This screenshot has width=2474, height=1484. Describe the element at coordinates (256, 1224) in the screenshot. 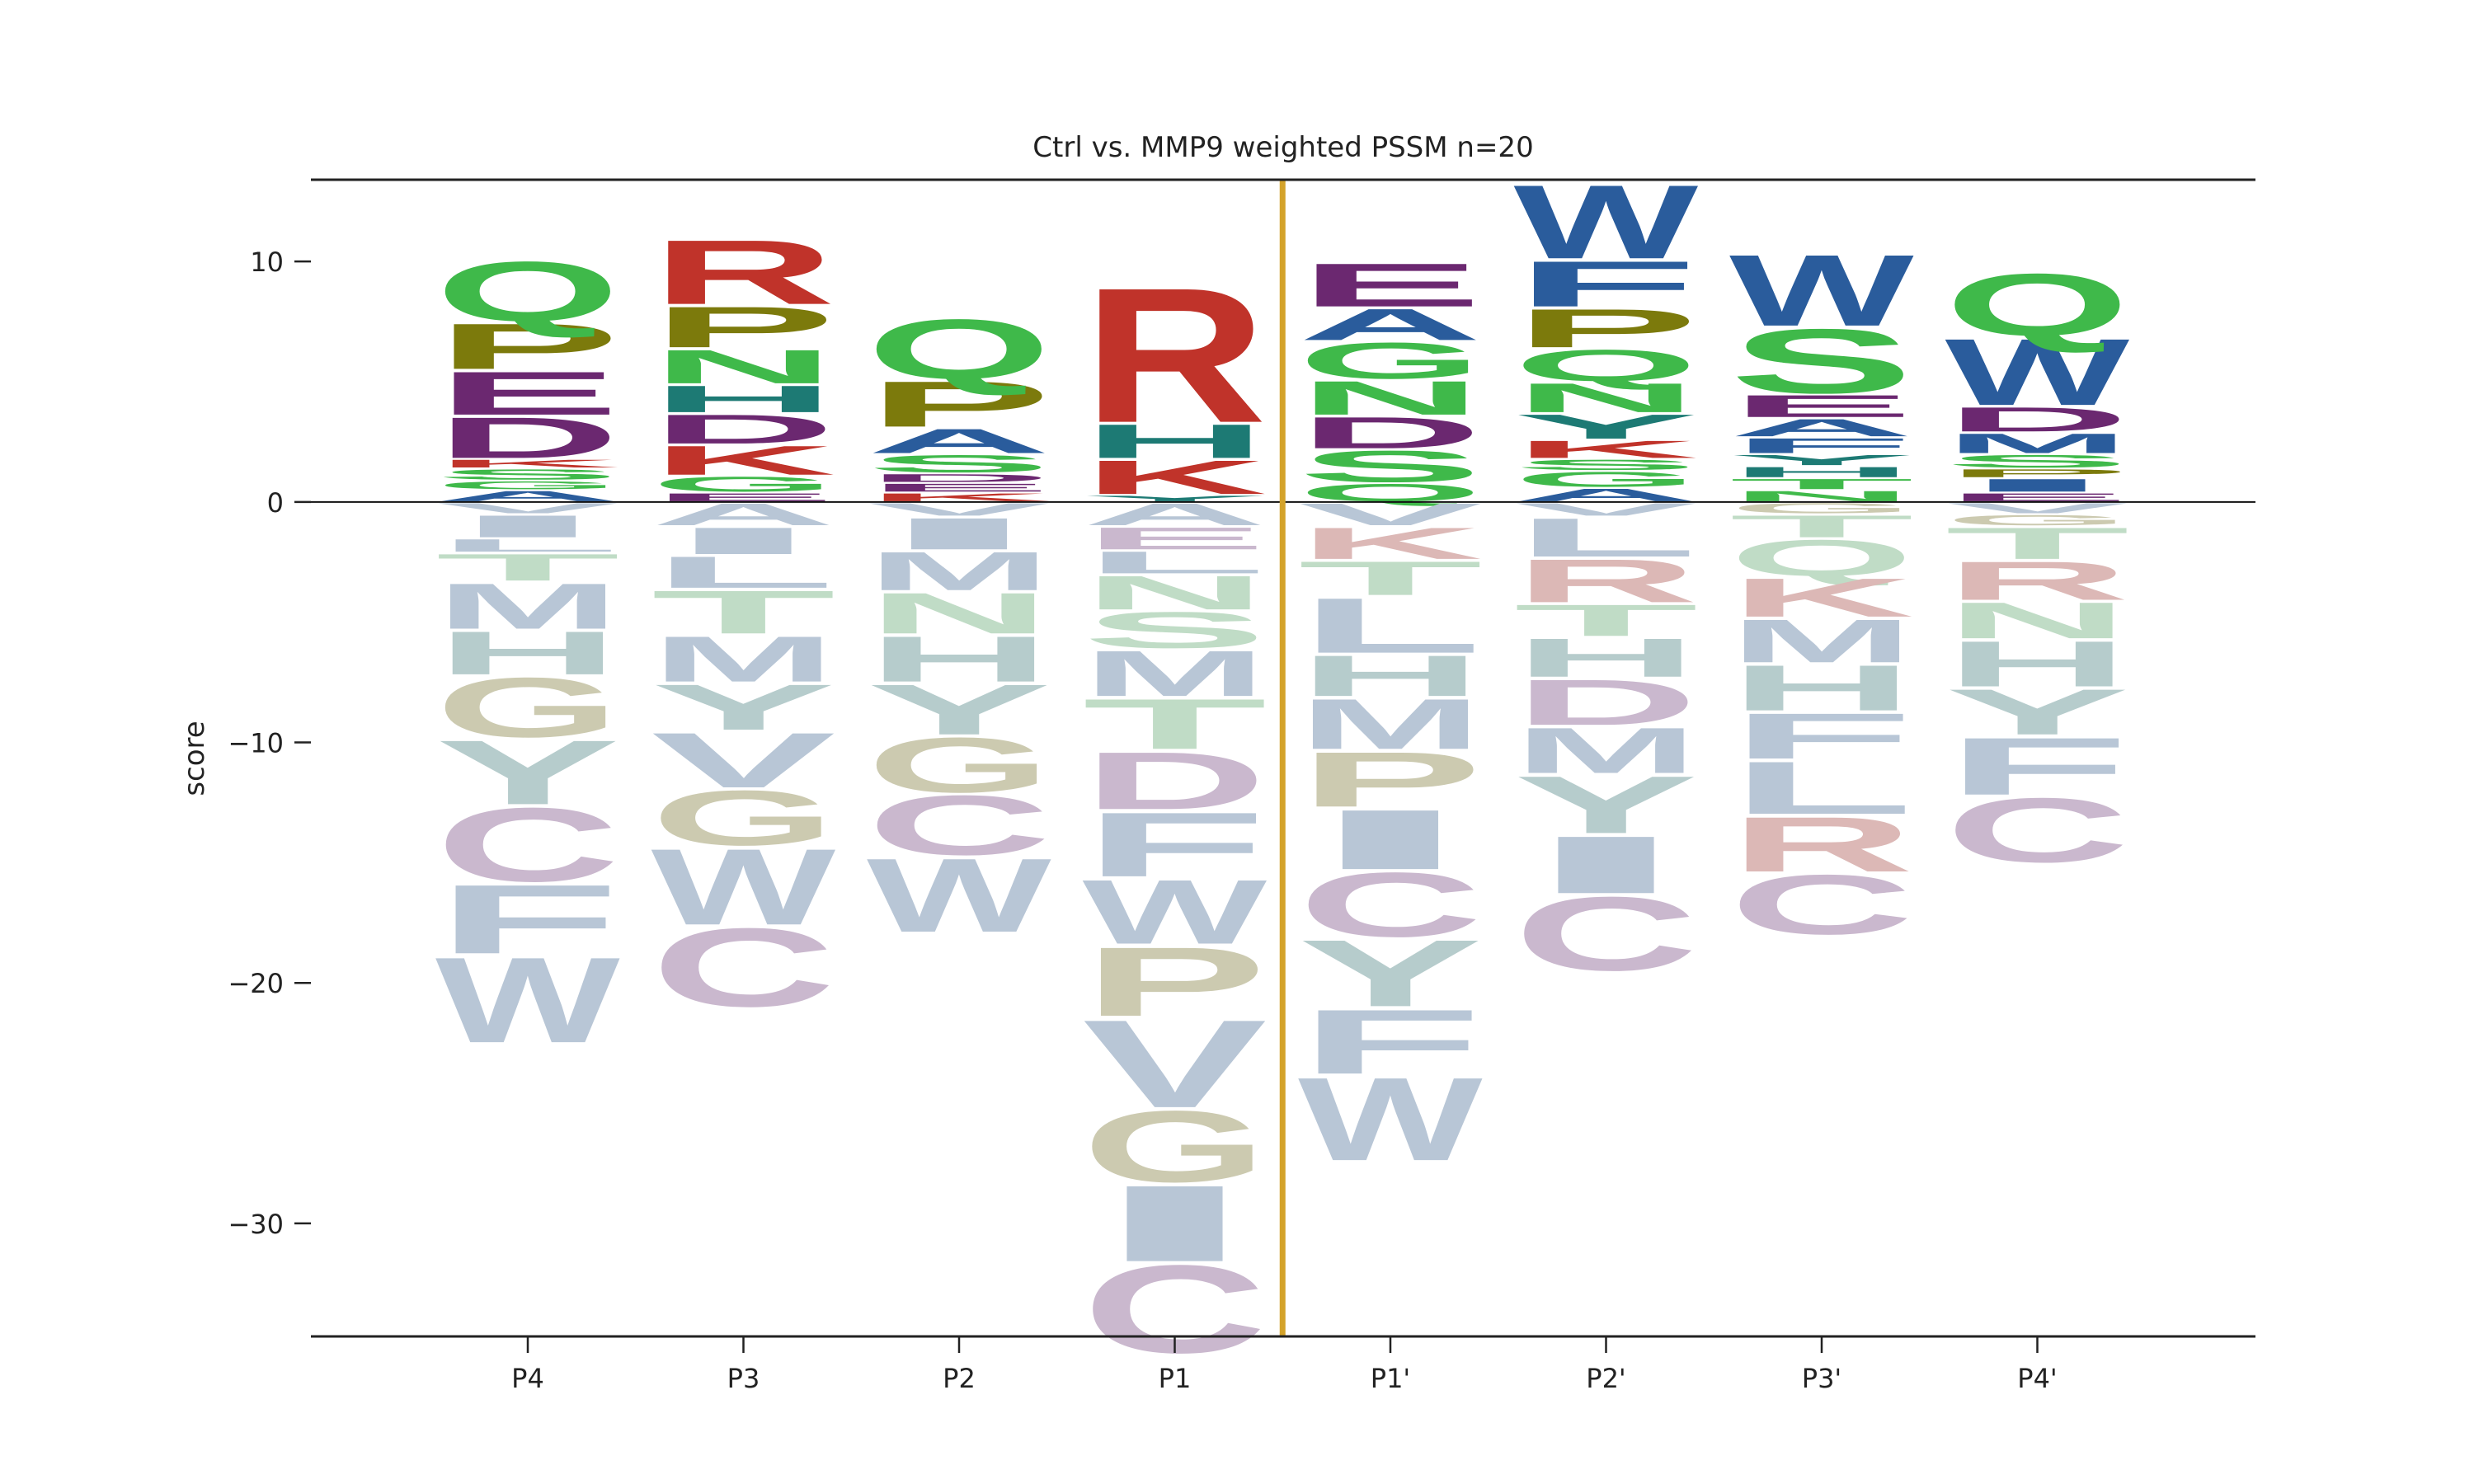

I see `y-tick-label: −30` at that location.